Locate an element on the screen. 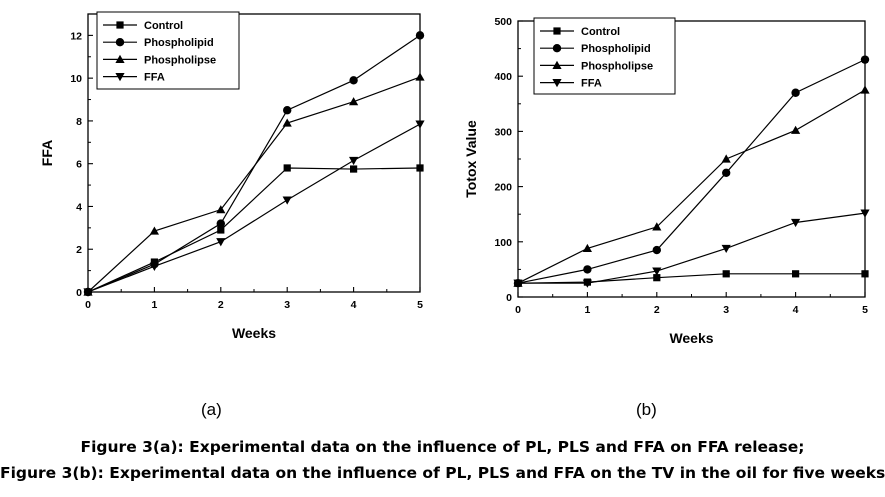  chart-a-legend-label: Phospholipse is located at coordinates (180, 60).